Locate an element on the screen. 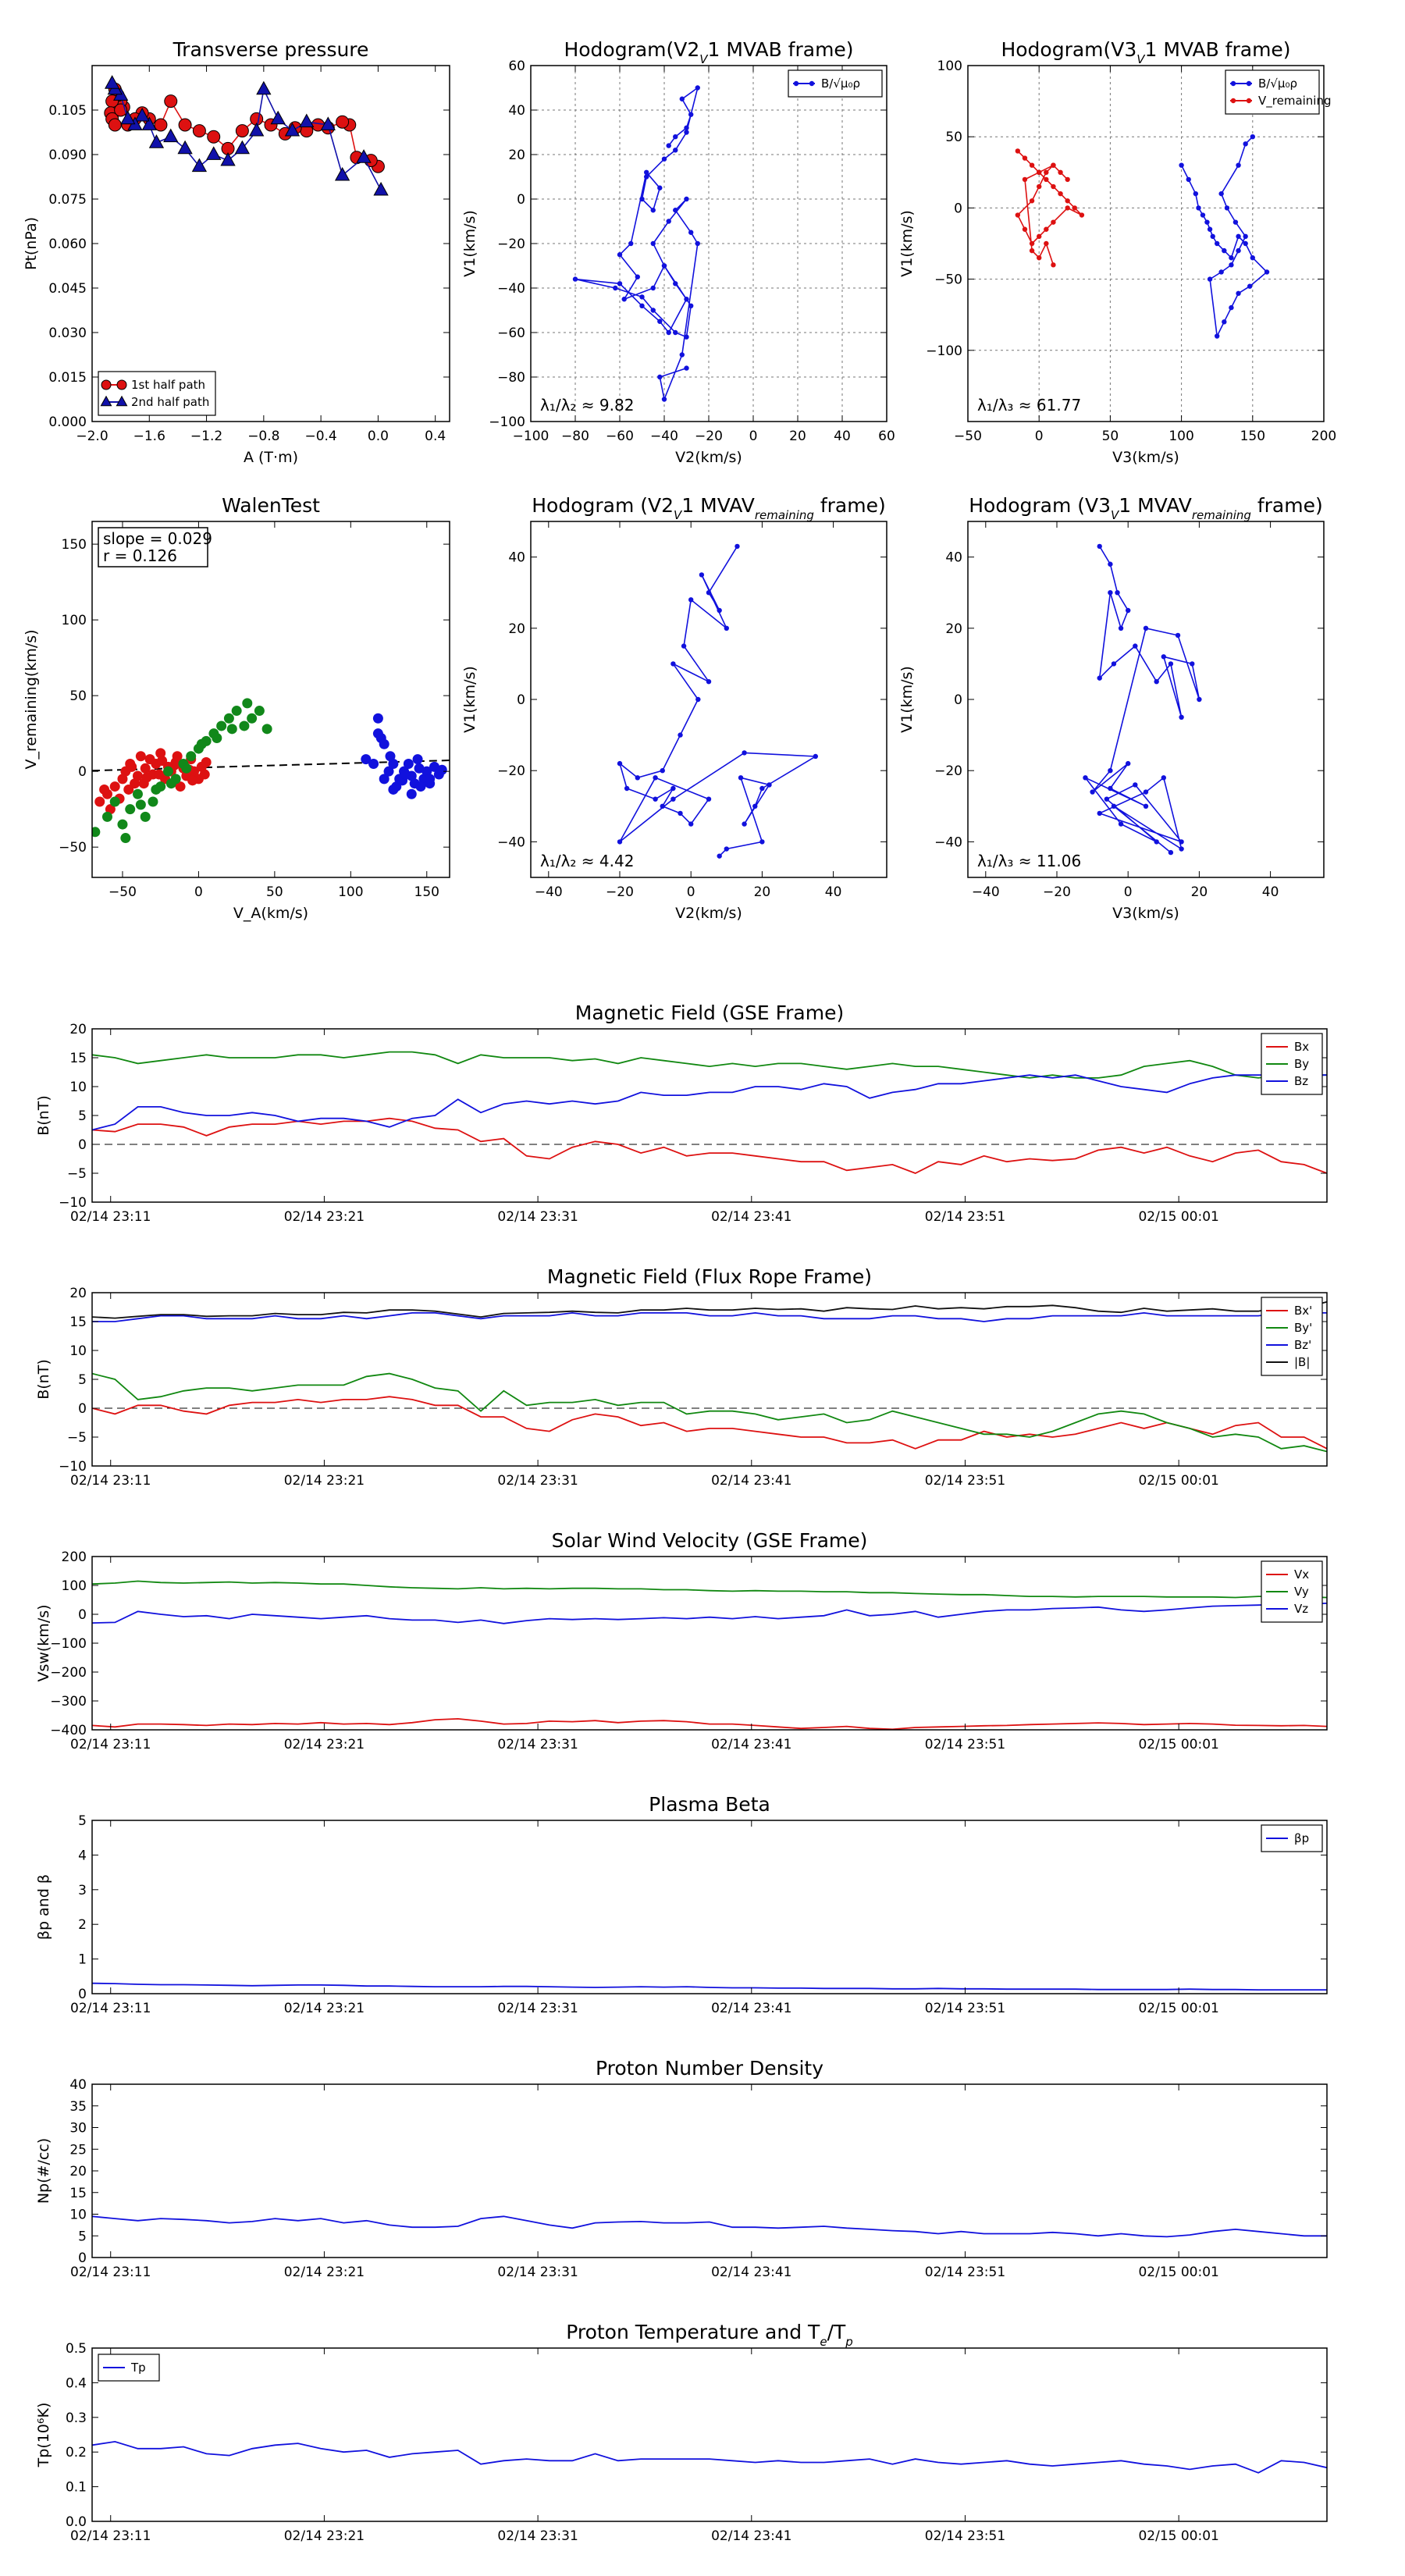 This screenshot has width=1405, height=2576. walen-test-xtick-label-3: 100 is located at coordinates (351, 892).